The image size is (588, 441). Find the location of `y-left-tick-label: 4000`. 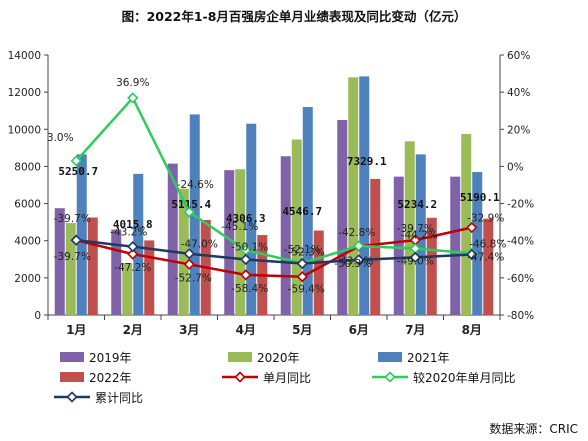

y-left-tick-label: 4000 is located at coordinates (27, 242).